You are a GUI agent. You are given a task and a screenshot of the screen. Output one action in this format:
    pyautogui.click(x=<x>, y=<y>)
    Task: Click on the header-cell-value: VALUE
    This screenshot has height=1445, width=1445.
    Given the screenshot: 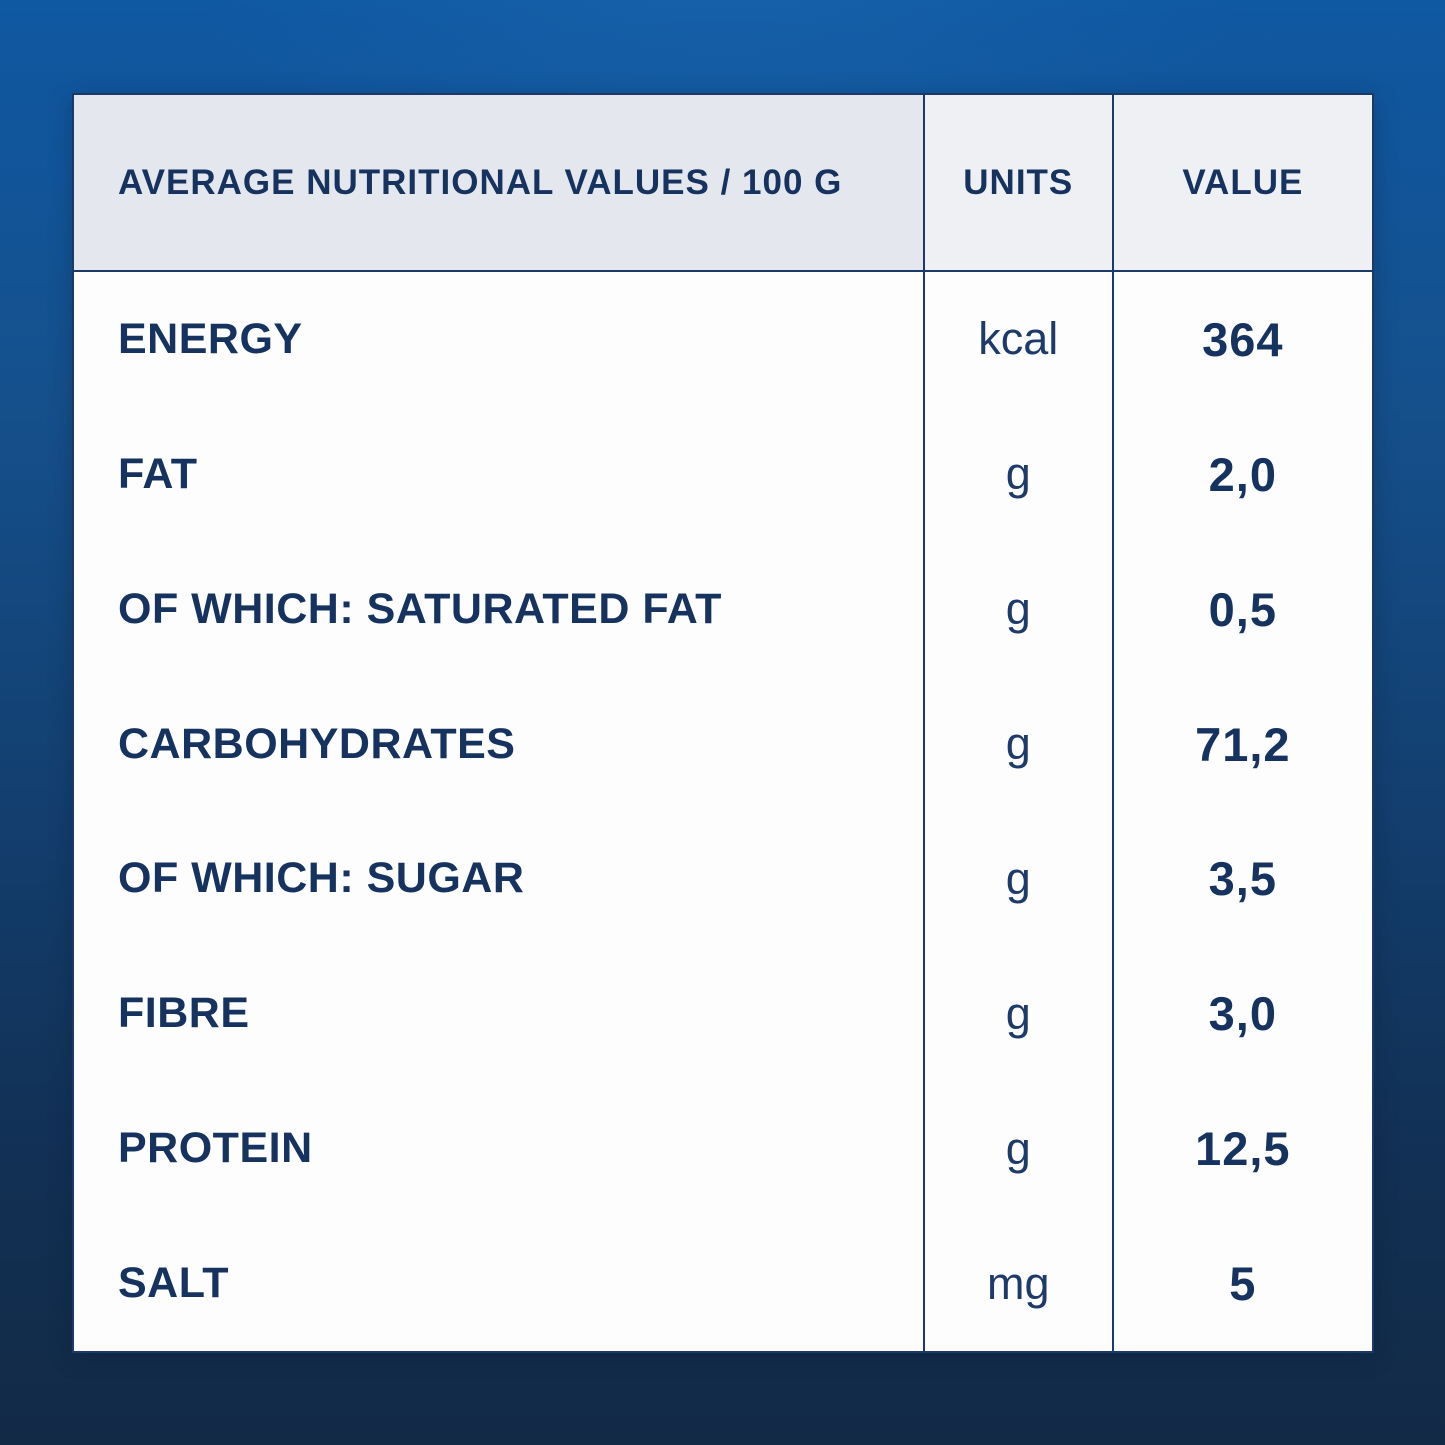 What is the action you would take?
    pyautogui.click(x=1242, y=182)
    